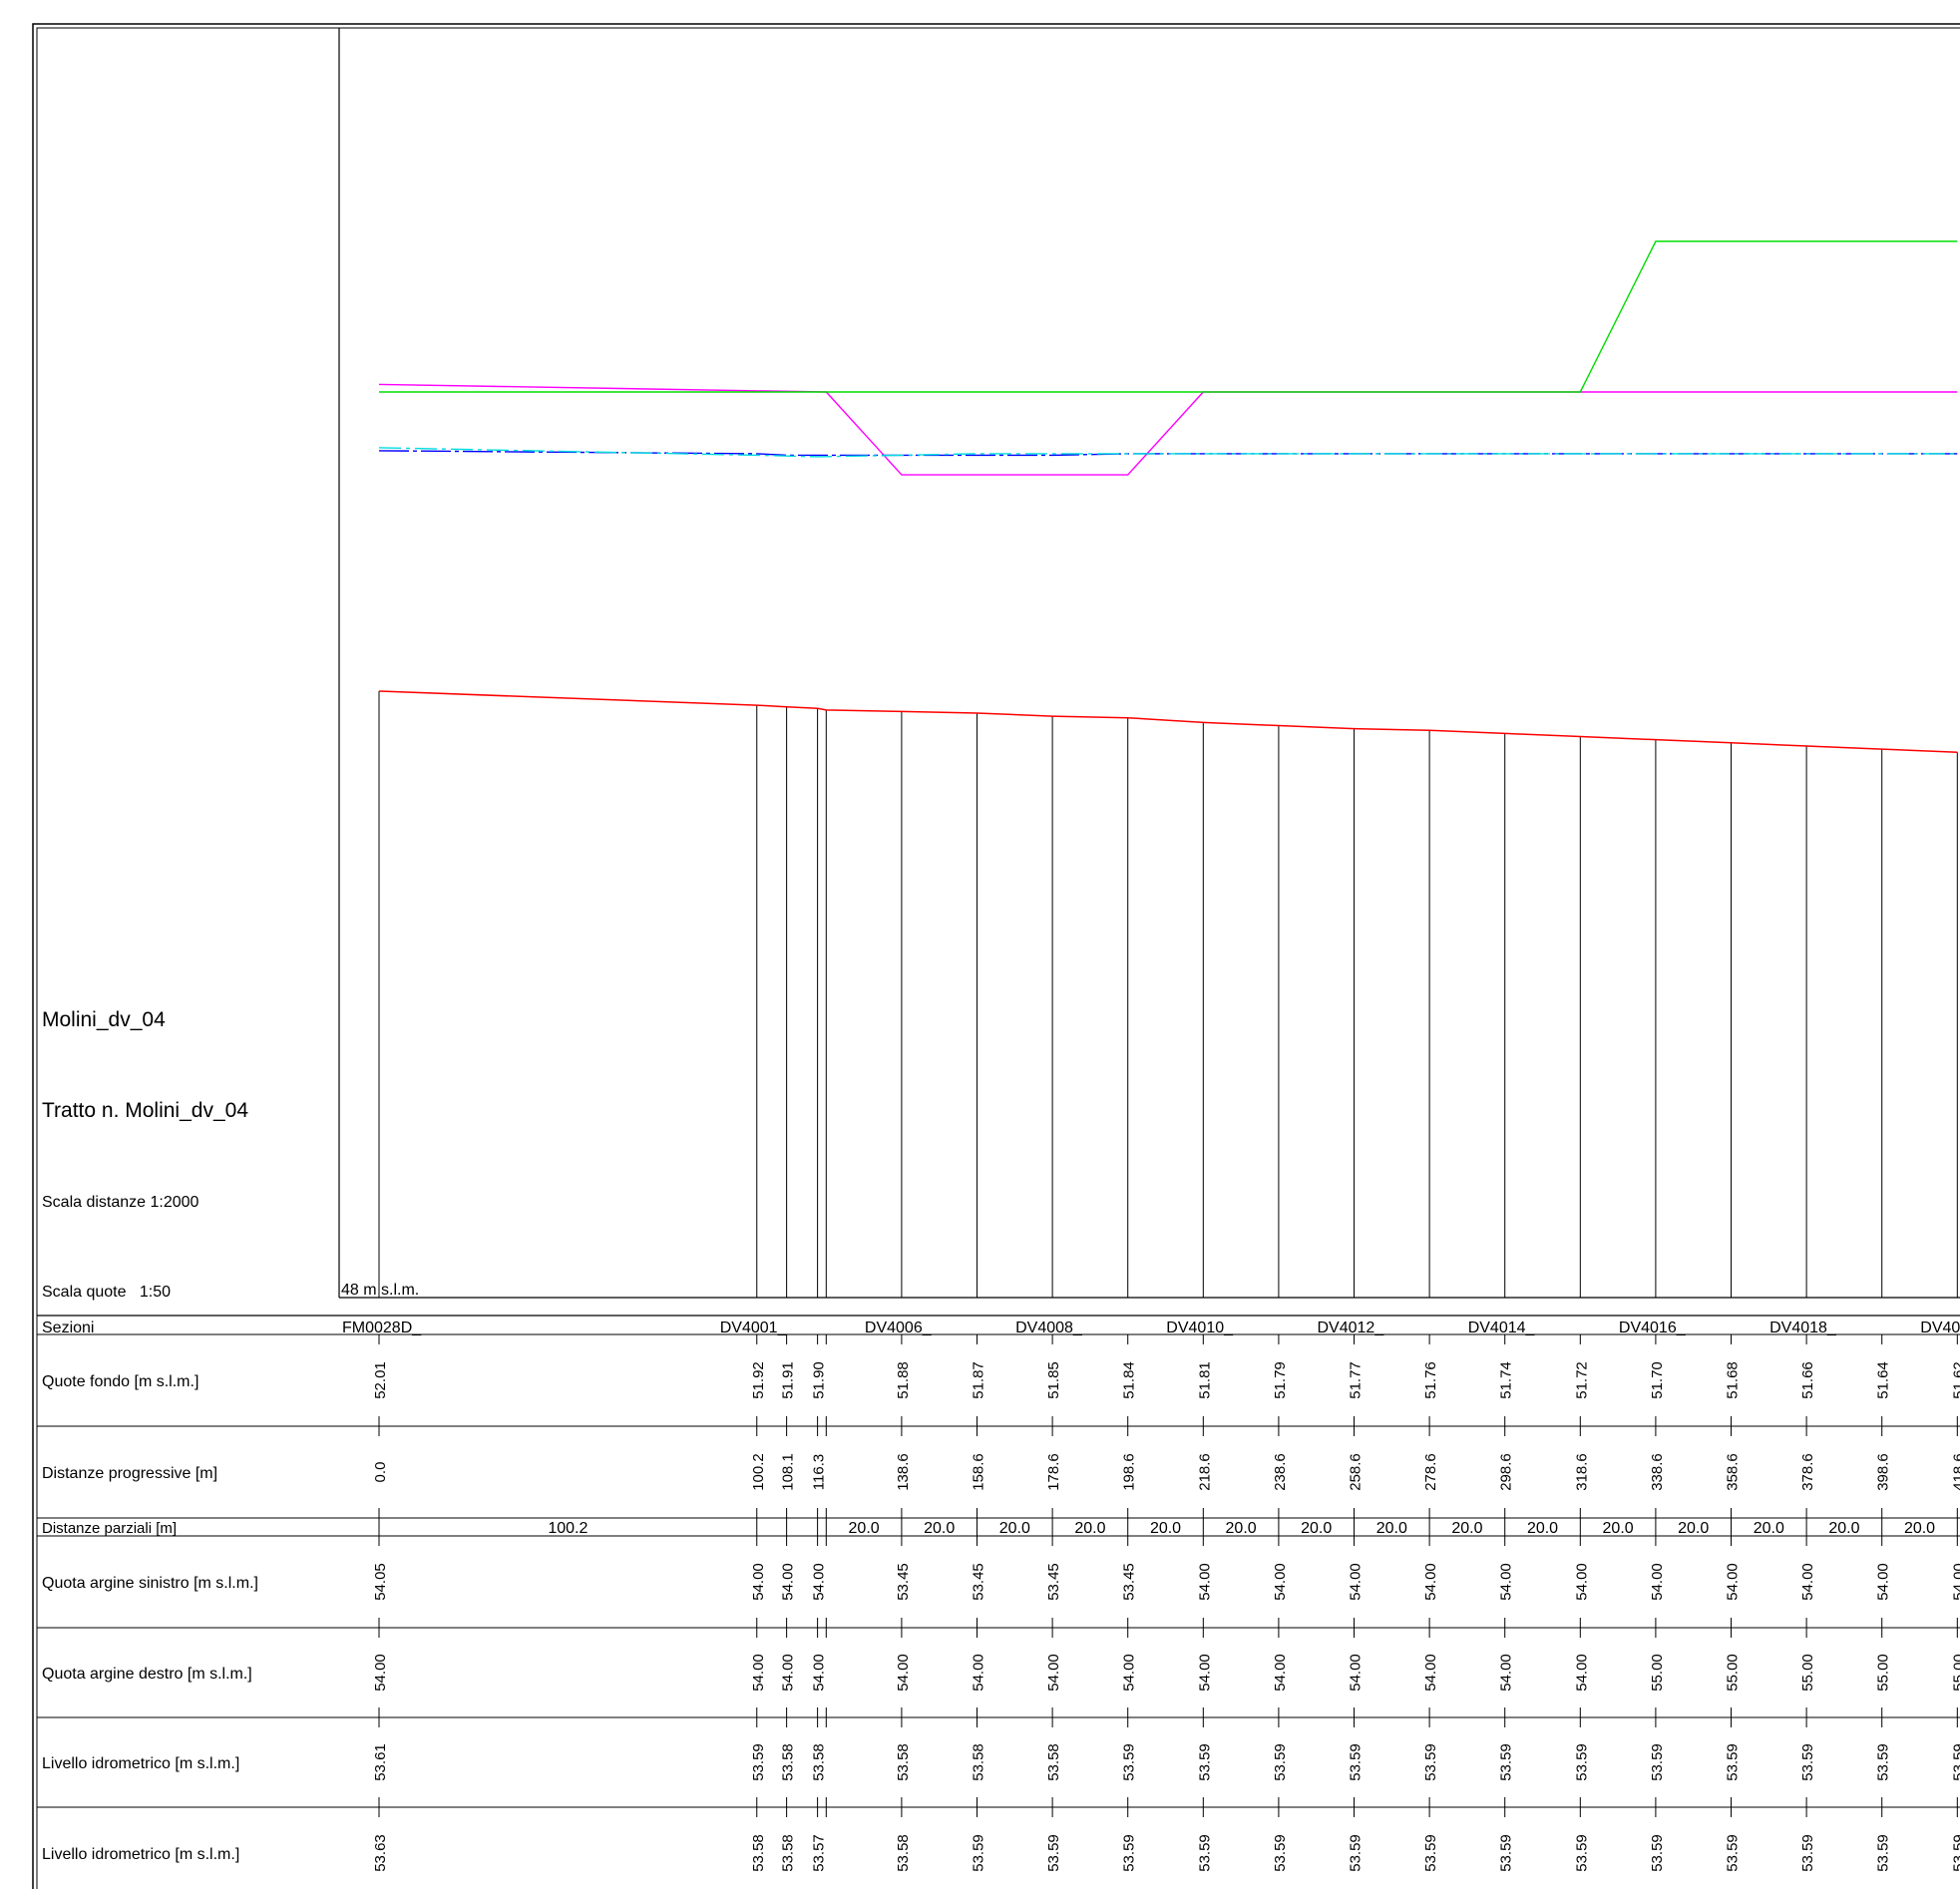 This screenshot has height=1889, width=1960. What do you see at coordinates (1281, 1380) in the screenshot?
I see `table-cell-value: 51.79` at bounding box center [1281, 1380].